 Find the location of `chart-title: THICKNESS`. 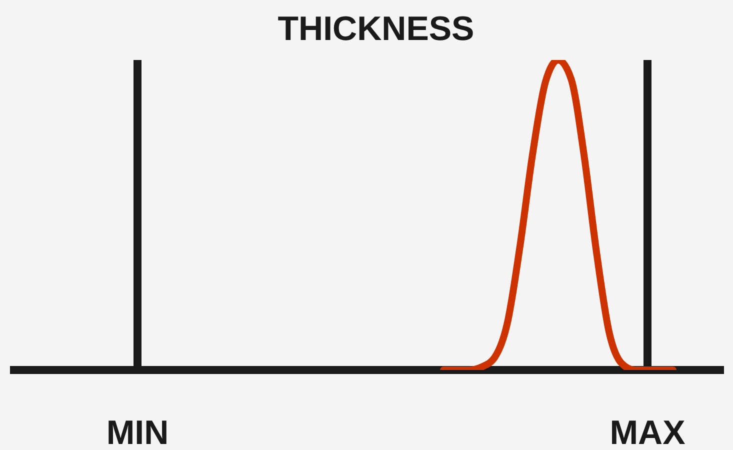

chart-title: THICKNESS is located at coordinates (376, 29).